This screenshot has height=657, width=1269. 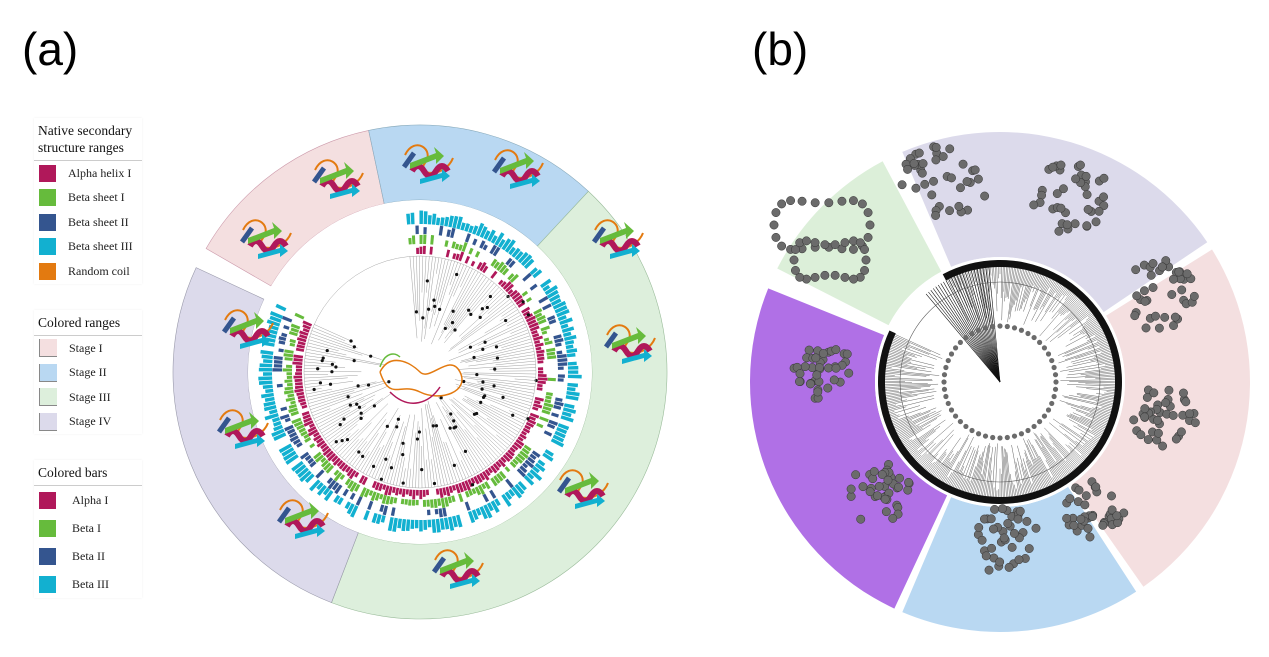 I want to click on panel-label-a: (a), so click(x=50, y=49).